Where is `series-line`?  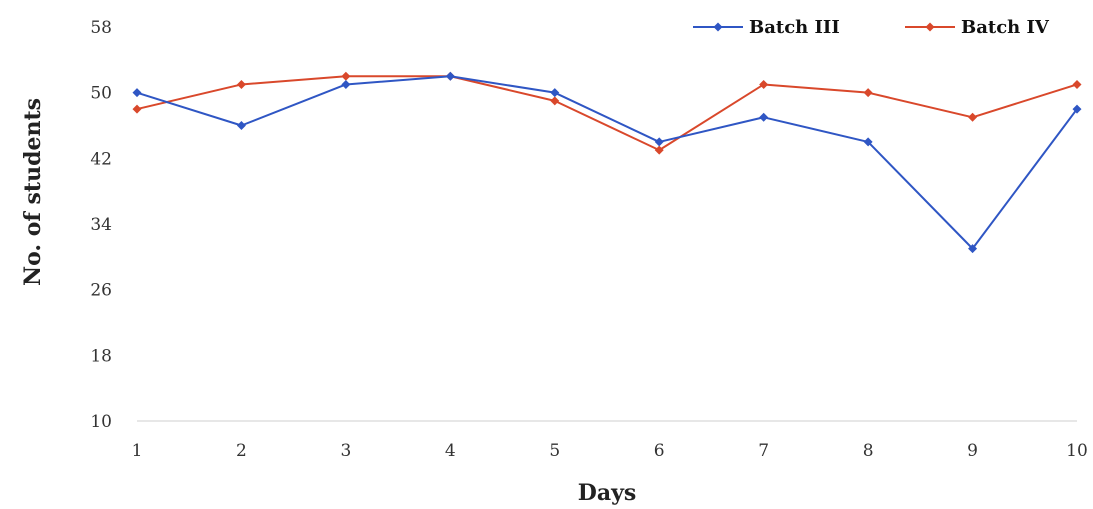
series-line is located at coordinates (607, 113).